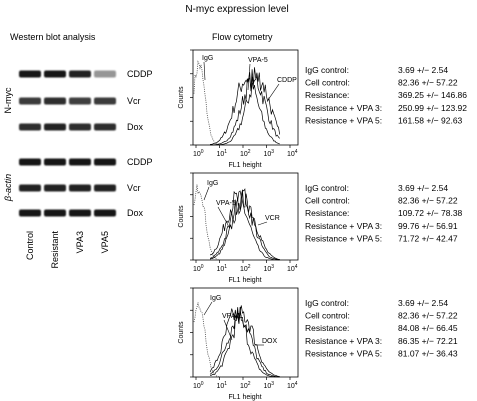 The height and width of the screenshot is (401, 477). I want to click on lane-label: Control, so click(30, 245).